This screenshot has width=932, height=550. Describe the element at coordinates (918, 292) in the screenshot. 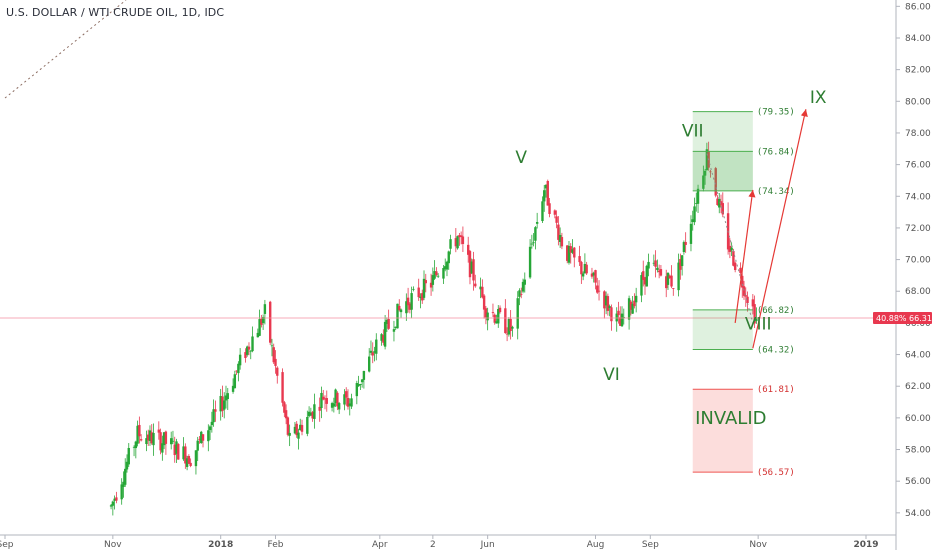

I see `y-tick-label: 68.00` at that location.